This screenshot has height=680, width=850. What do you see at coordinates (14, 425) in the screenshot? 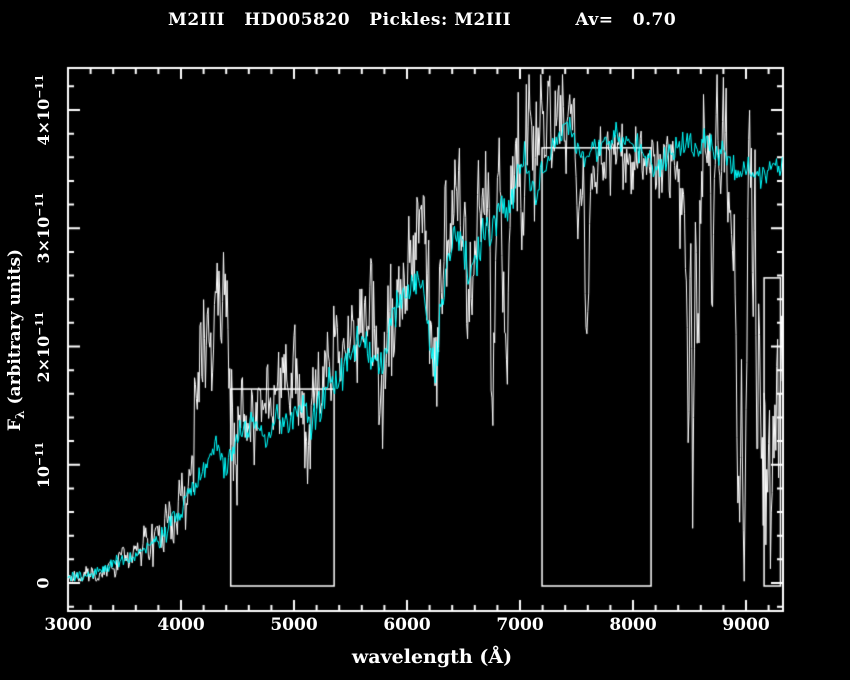
I see `y-axis-symbol: F` at bounding box center [14, 425].